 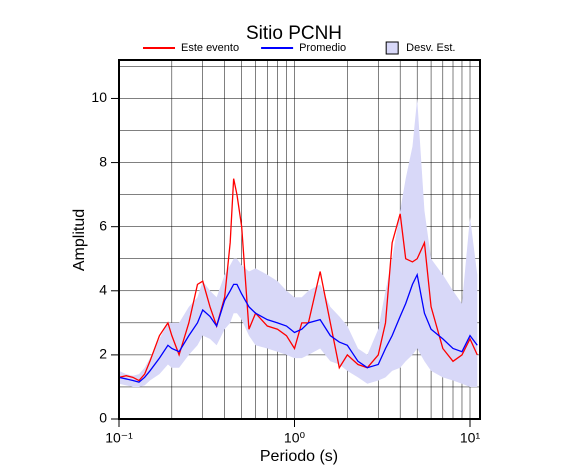 What do you see at coordinates (430, 48) in the screenshot?
I see `legend-label: Desv. Est.` at bounding box center [430, 48].